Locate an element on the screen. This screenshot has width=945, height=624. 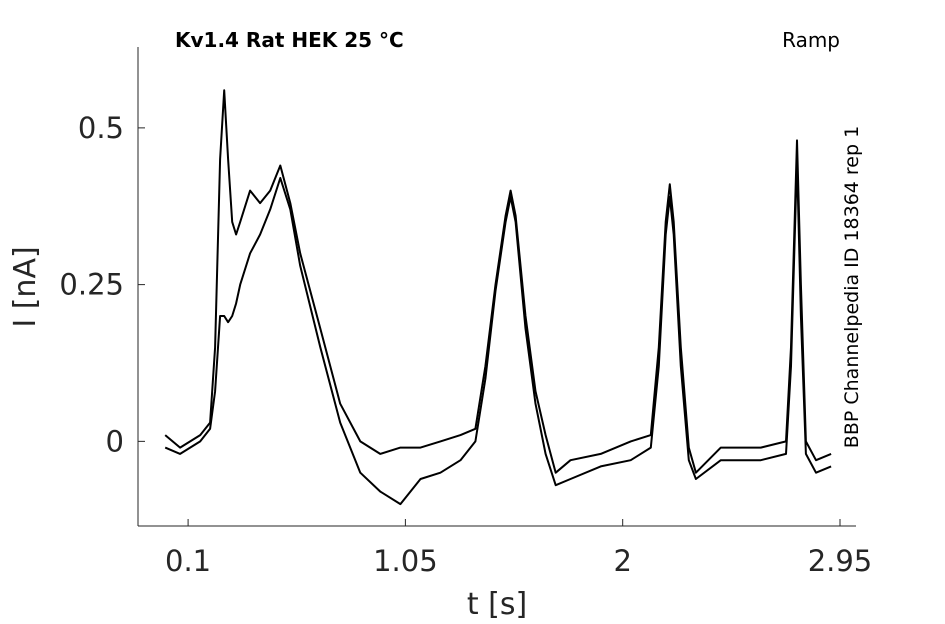
chart-title: Kv1.4 Rat HEK 25 °C is located at coordinates (289, 40).